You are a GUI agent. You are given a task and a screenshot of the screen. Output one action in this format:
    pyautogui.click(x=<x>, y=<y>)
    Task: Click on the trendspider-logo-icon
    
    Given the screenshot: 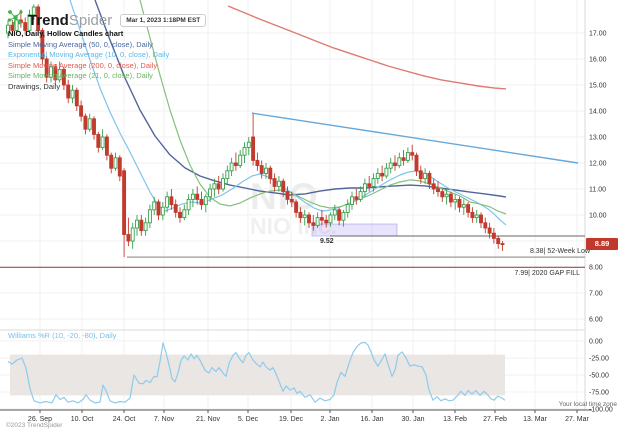 What is the action you would take?
    pyautogui.click(x=15, y=20)
    